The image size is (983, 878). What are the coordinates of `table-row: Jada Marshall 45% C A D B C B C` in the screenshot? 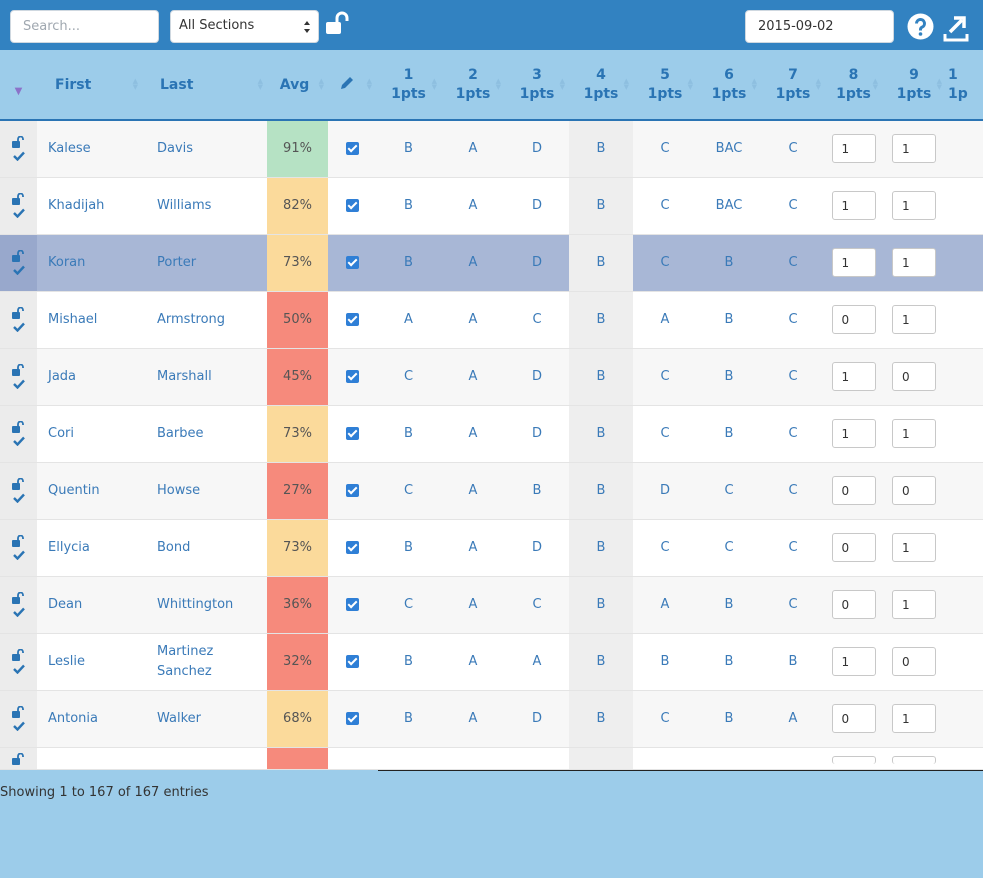 It's located at (491, 377).